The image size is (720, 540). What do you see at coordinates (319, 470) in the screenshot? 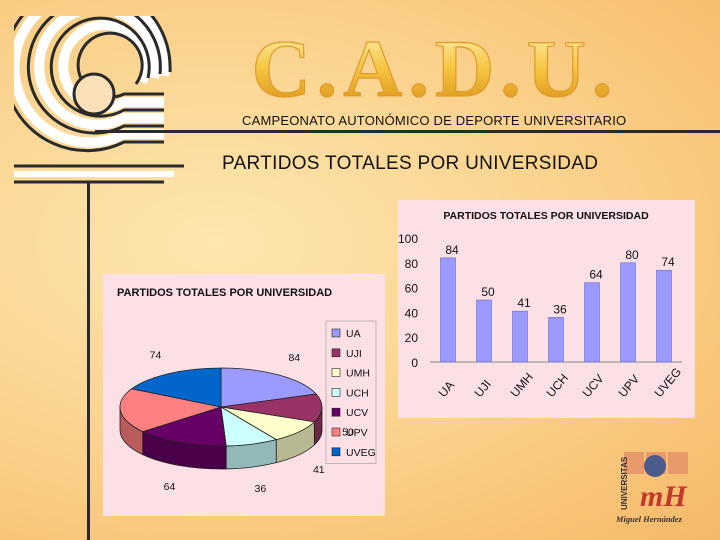
I see `pie-value-label: 41` at bounding box center [319, 470].